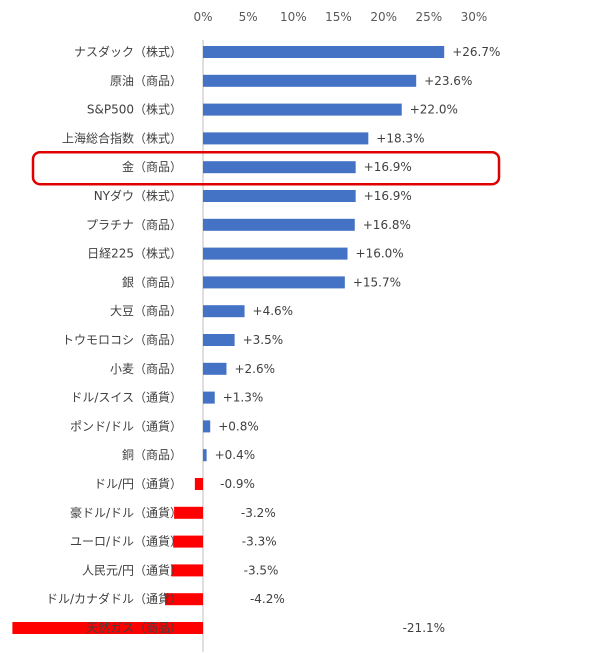  I want to click on x-tick-label: 0%, so click(202, 17).